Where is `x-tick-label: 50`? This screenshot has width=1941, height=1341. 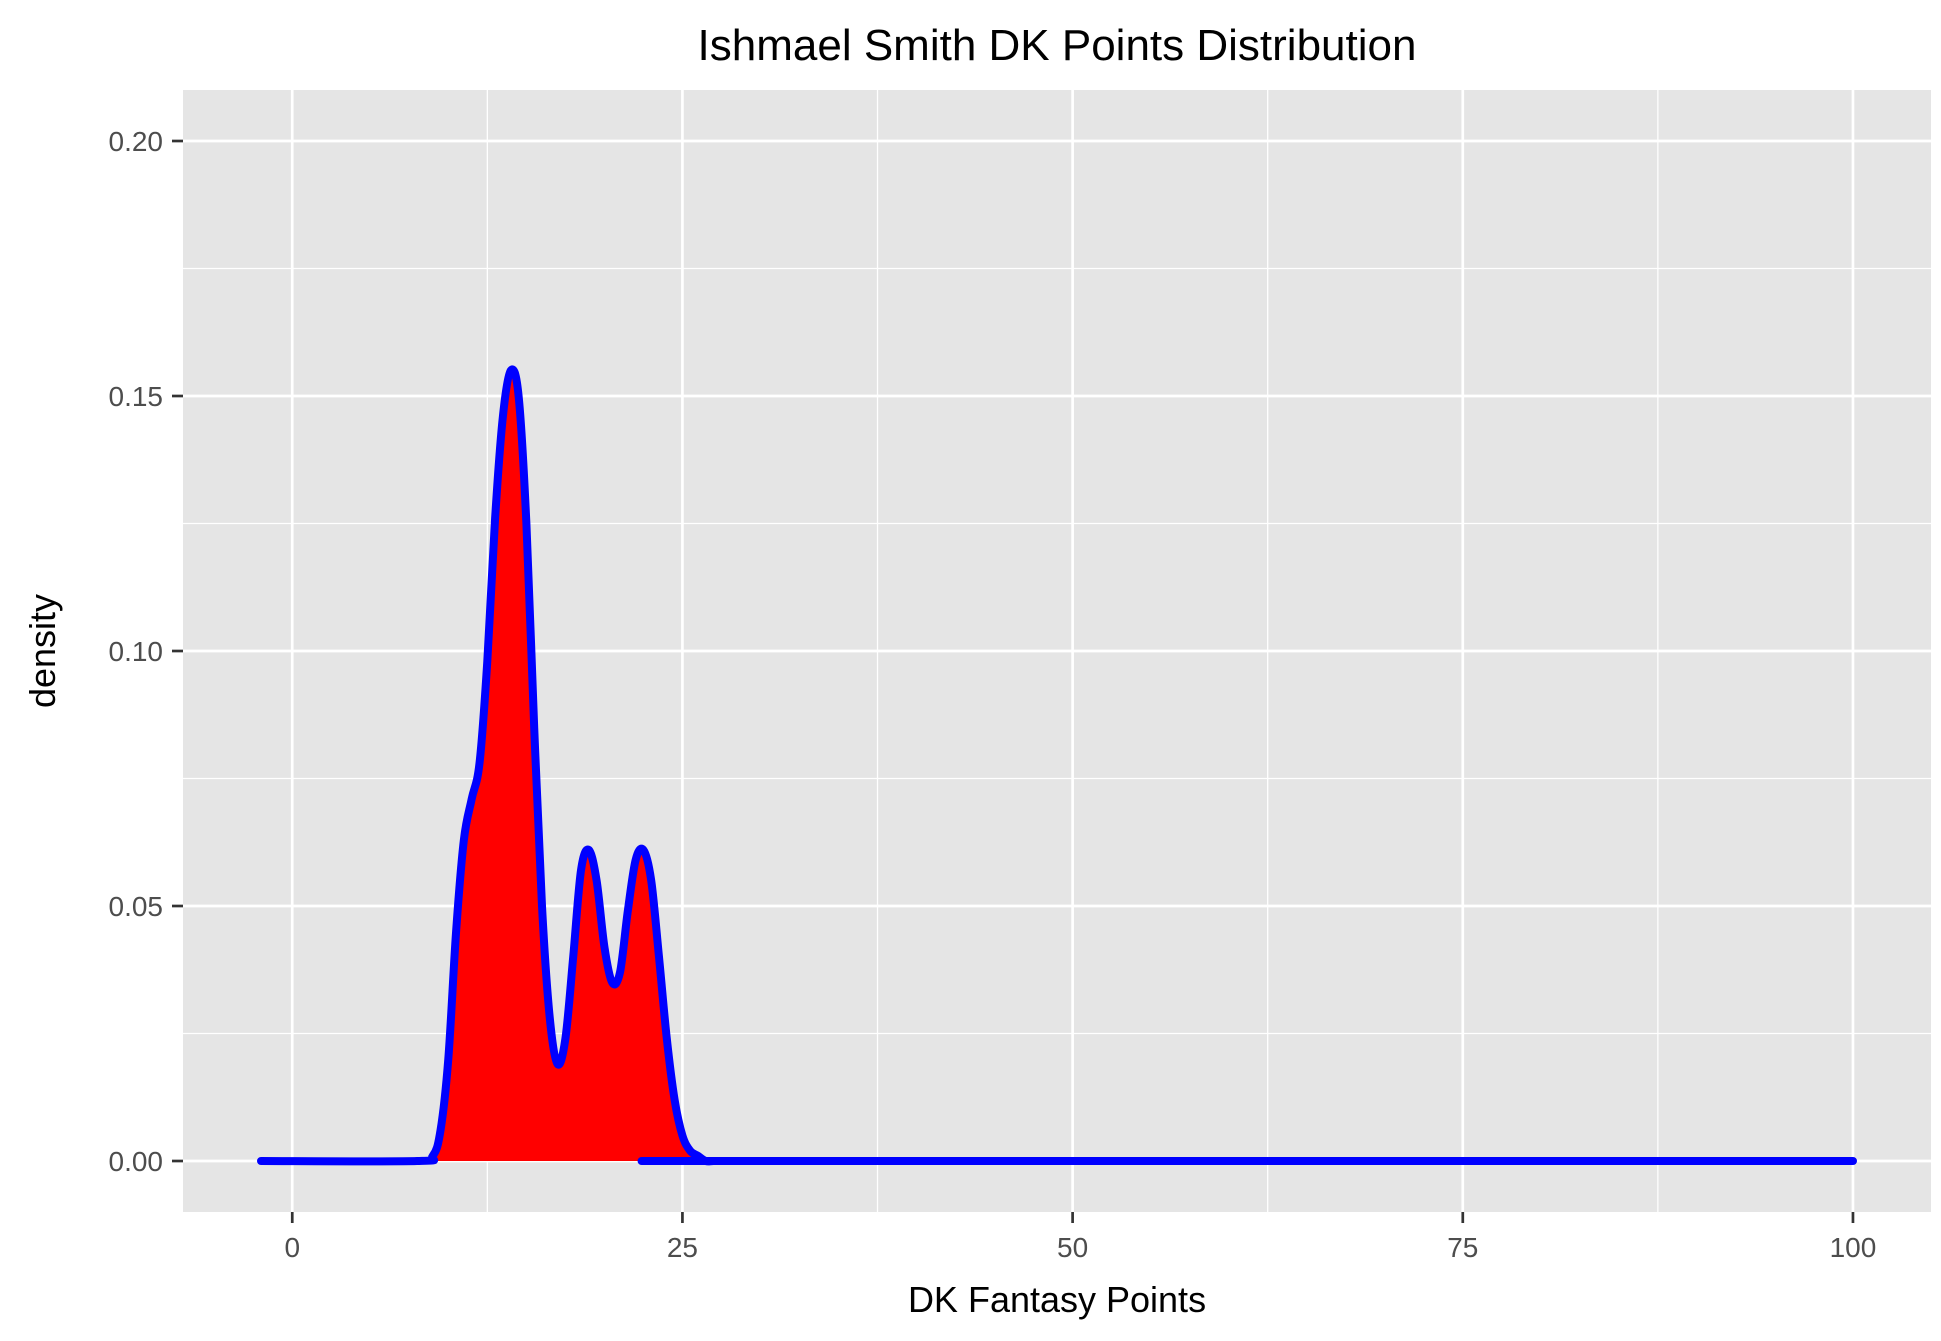 x-tick-label: 50 is located at coordinates (1072, 1247).